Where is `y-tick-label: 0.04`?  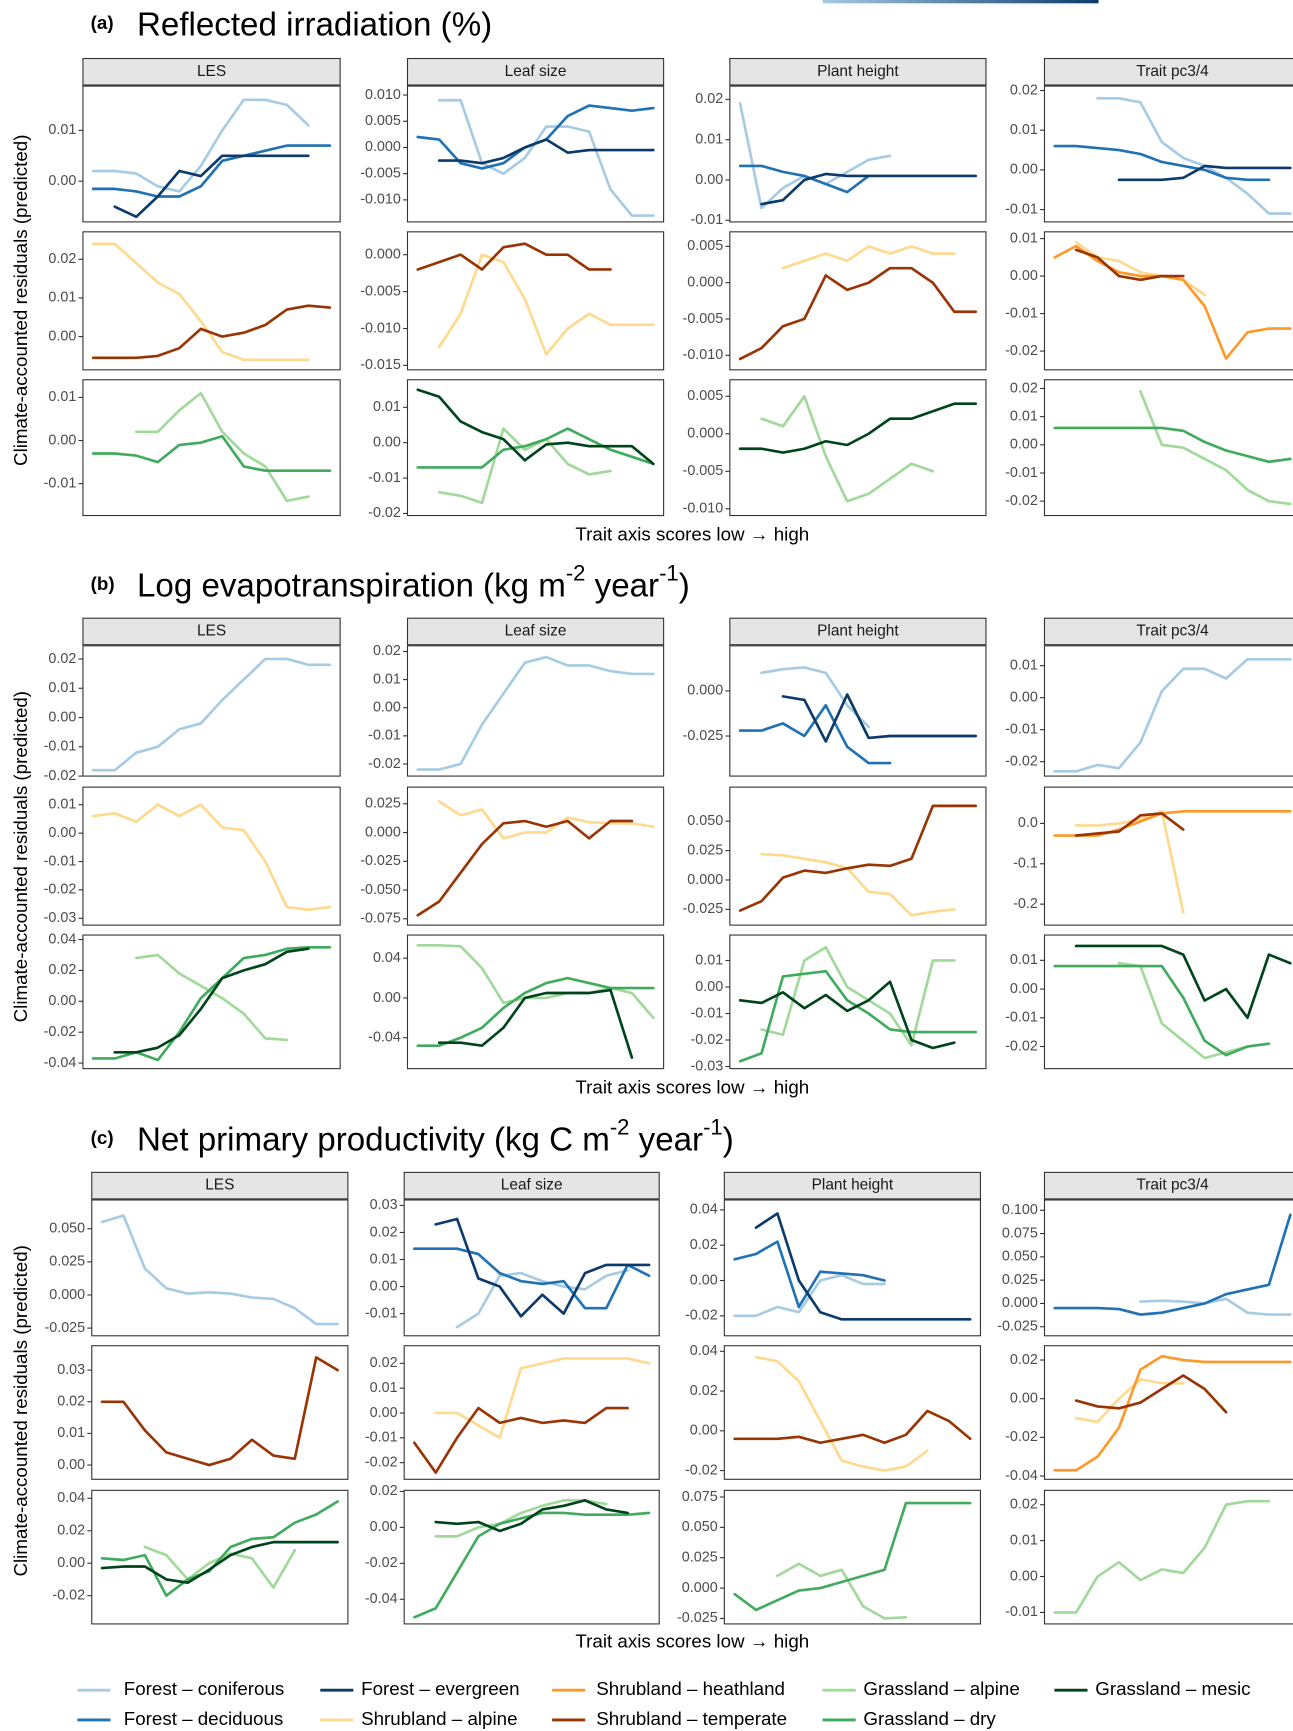
y-tick-label: 0.04 is located at coordinates (62, 939).